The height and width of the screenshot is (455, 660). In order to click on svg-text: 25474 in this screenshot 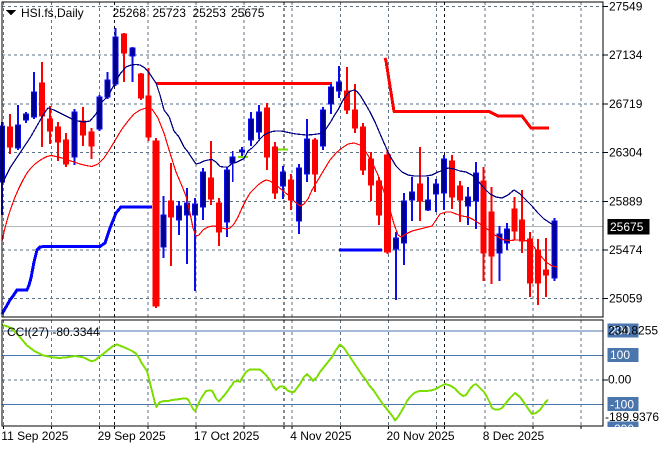, I will do `click(626, 250)`.